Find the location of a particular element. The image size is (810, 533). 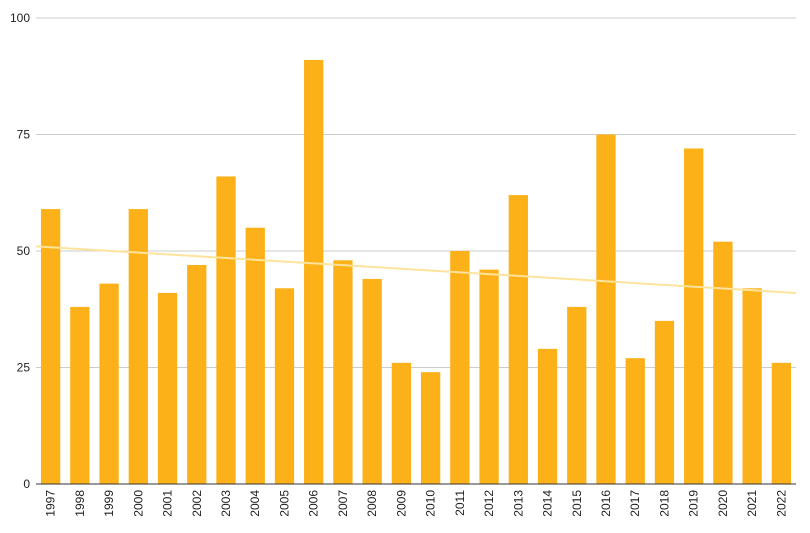

x-tick-label: 2007 is located at coordinates (343, 503).